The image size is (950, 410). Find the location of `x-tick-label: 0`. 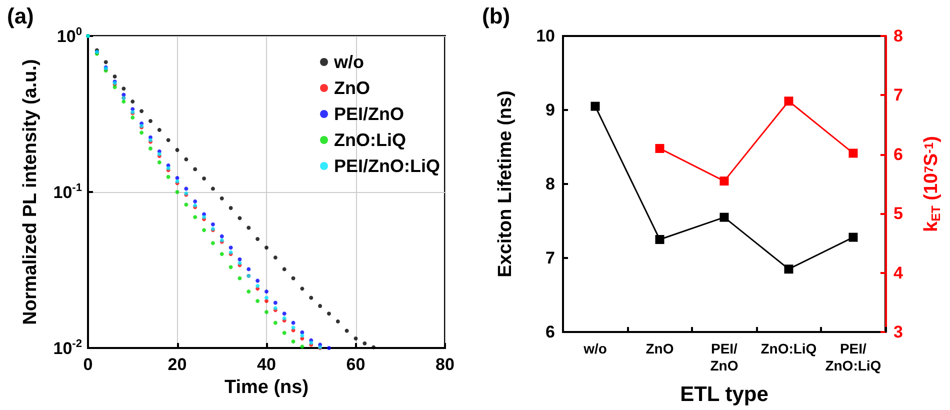

x-tick-label: 0 is located at coordinates (88, 364).